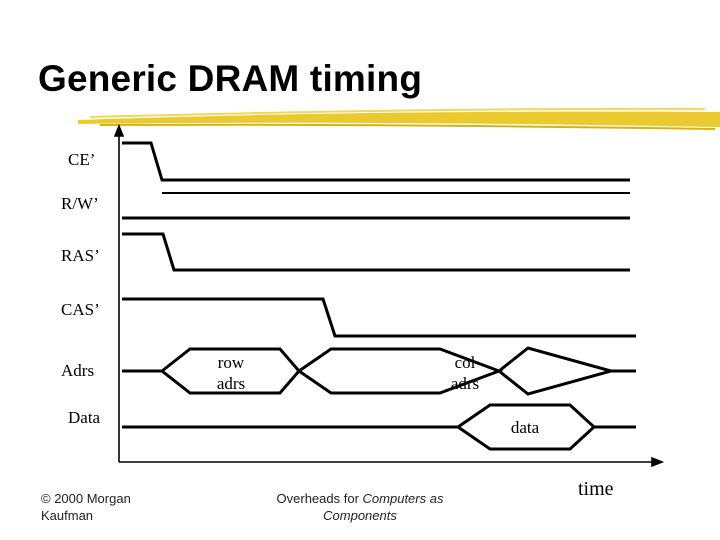  I want to click on ce-trace, so click(376, 167).